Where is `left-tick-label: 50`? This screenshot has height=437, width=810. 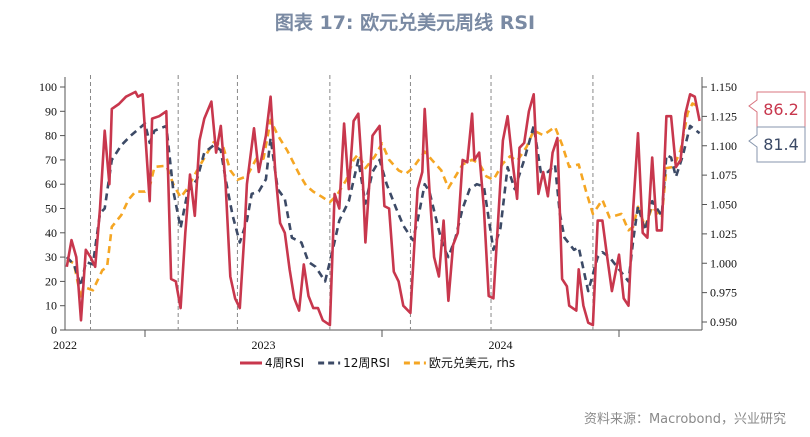
left-tick-label: 50 is located at coordinates (51, 209).